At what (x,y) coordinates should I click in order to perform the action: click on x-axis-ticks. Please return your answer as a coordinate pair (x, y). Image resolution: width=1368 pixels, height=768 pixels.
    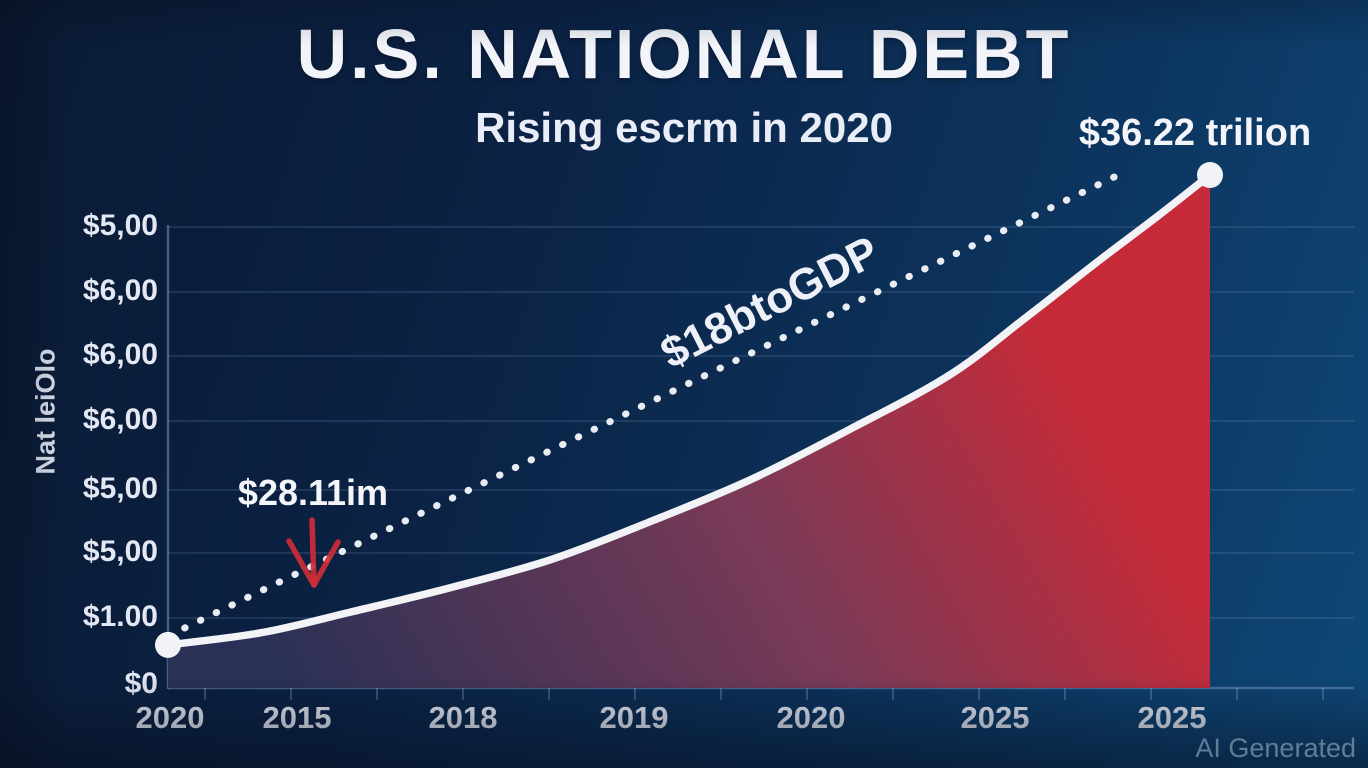
    Looking at the image, I should click on (764, 694).